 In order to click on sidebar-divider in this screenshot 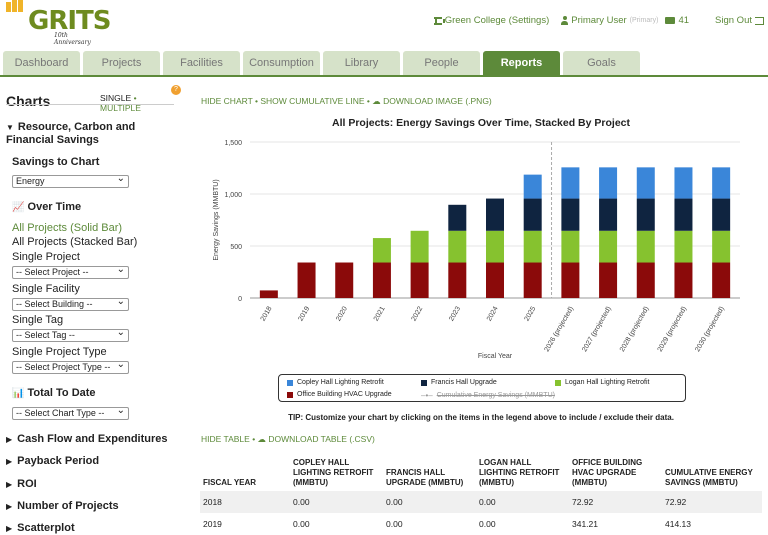, I will do `click(90, 104)`.